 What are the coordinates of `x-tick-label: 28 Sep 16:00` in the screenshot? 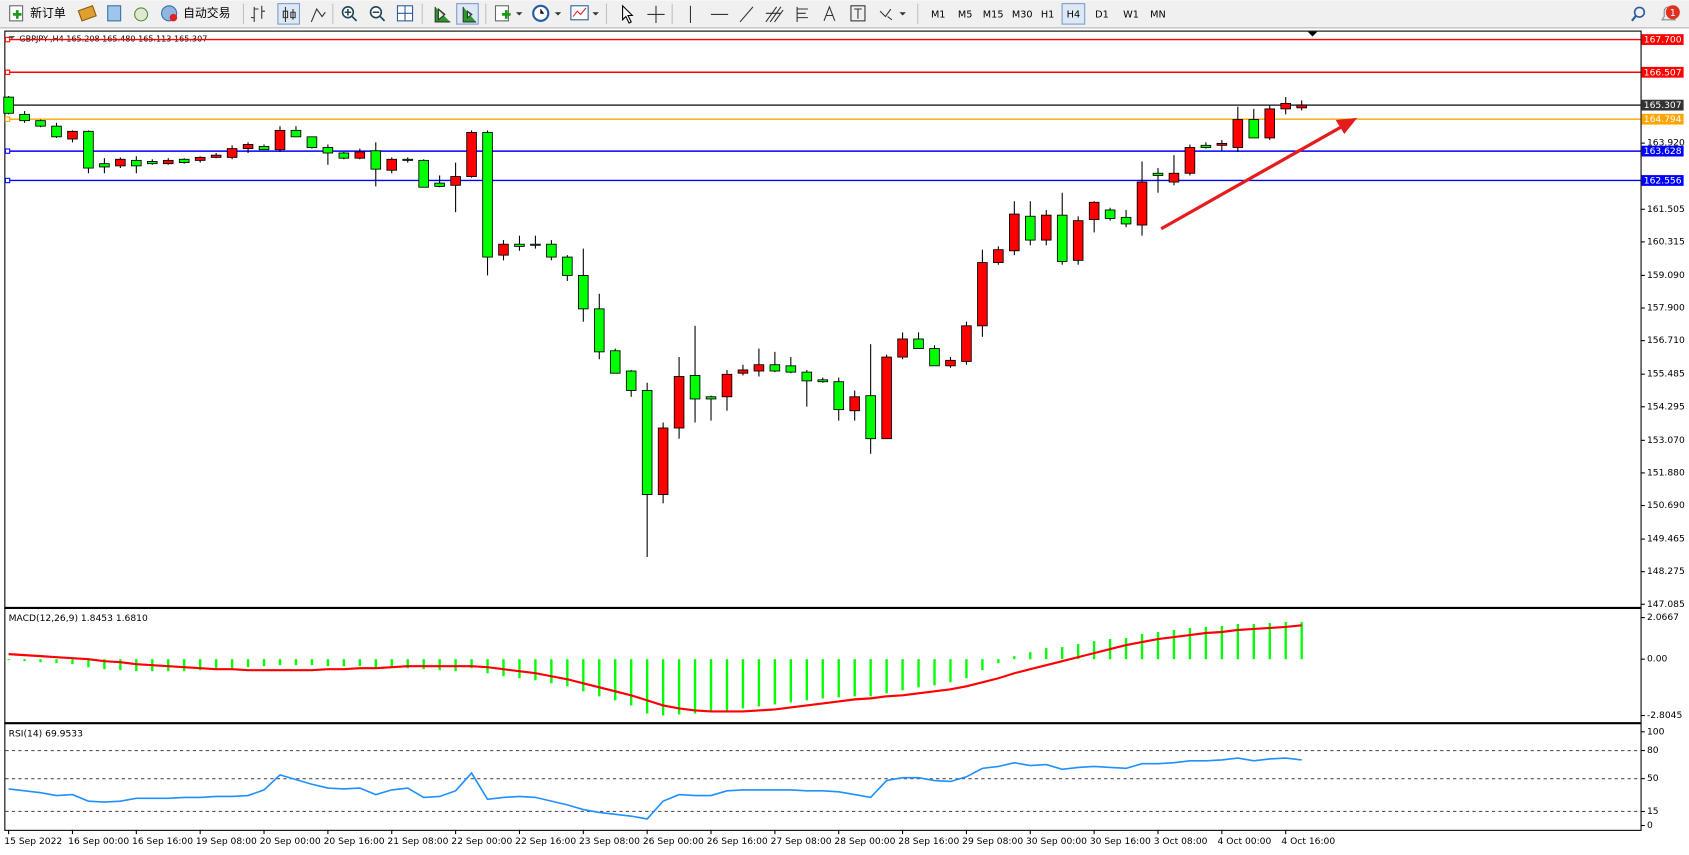 It's located at (928, 842).